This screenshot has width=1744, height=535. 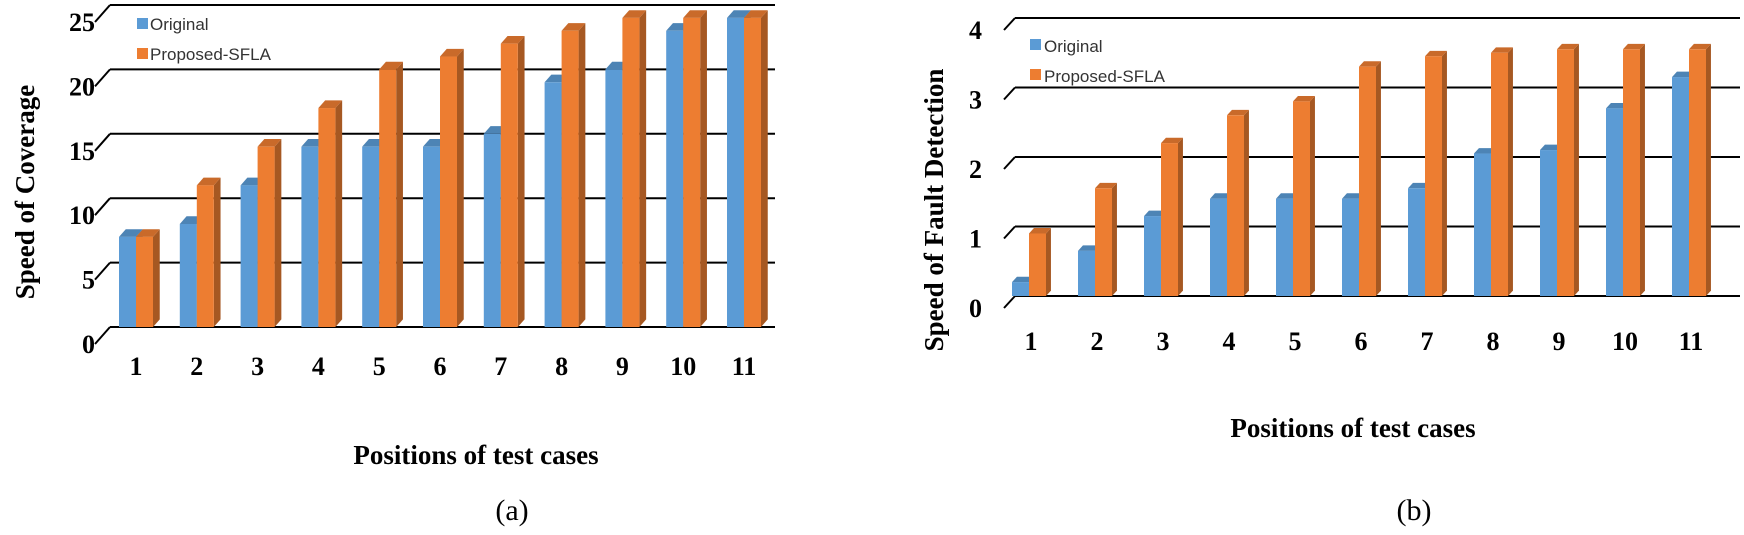 What do you see at coordinates (142, 23) in the screenshot?
I see `chart-a-legend-swatch-original` at bounding box center [142, 23].